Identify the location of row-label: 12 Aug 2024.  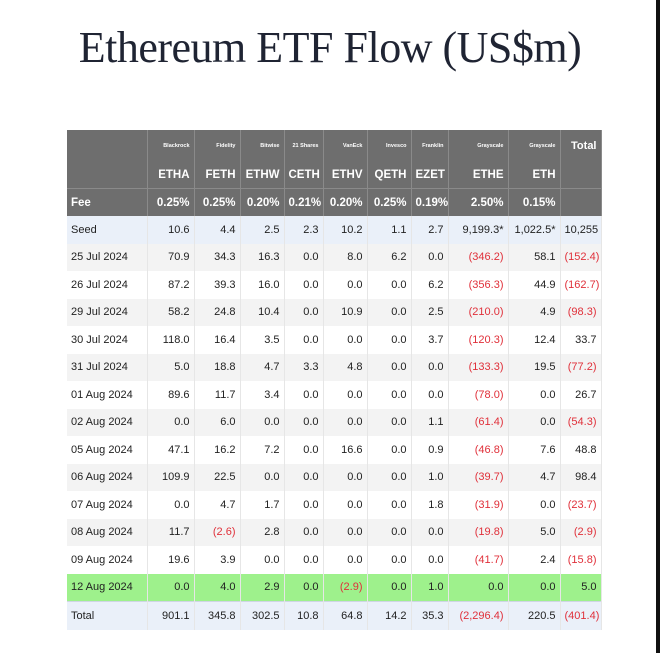
(107, 587).